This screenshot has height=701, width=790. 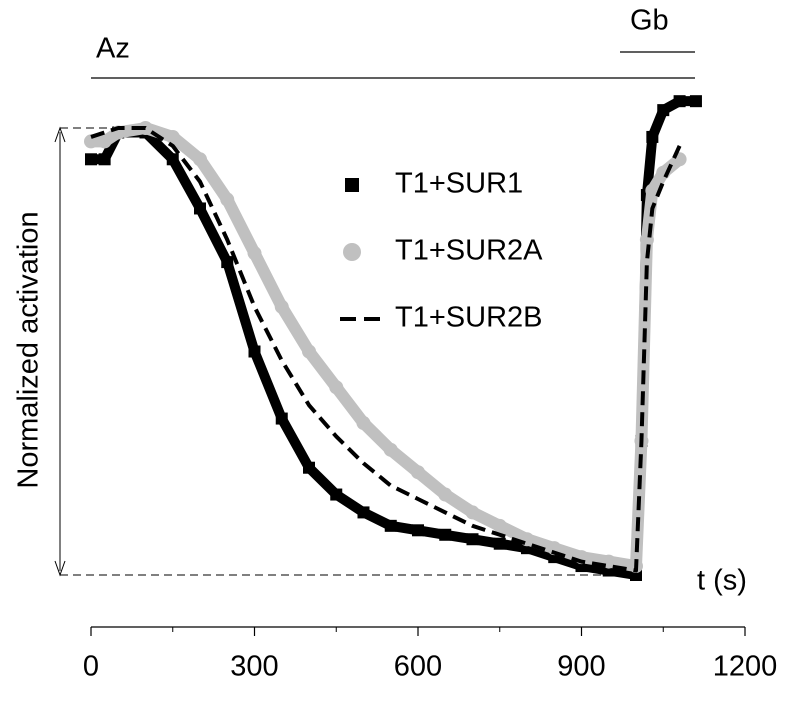 What do you see at coordinates (745, 667) in the screenshot?
I see `x-tick-label: 1200` at bounding box center [745, 667].